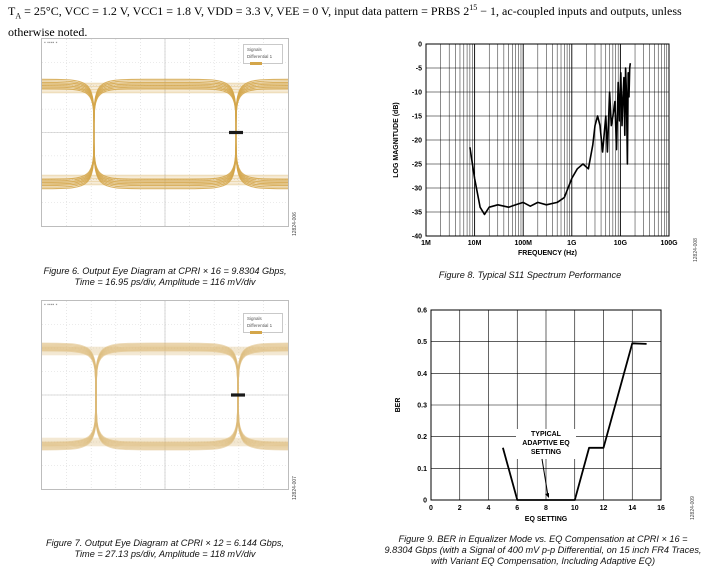 The image size is (719, 584). I want to click on fig6-legend-title: Signals, so click(254, 49).